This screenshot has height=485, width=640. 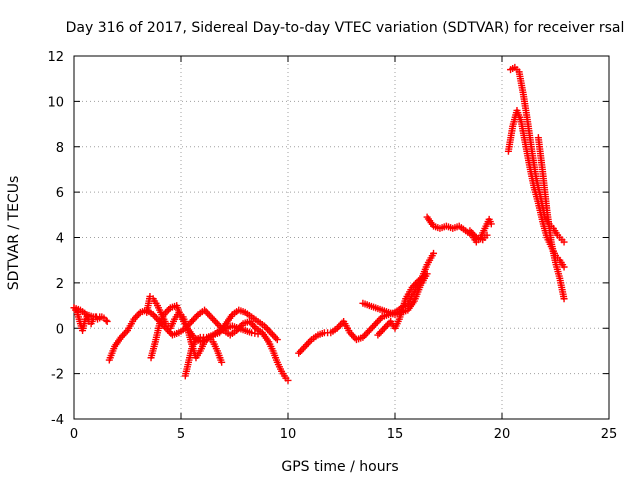 What do you see at coordinates (502, 434) in the screenshot?
I see `x-tick-label: 20` at bounding box center [502, 434].